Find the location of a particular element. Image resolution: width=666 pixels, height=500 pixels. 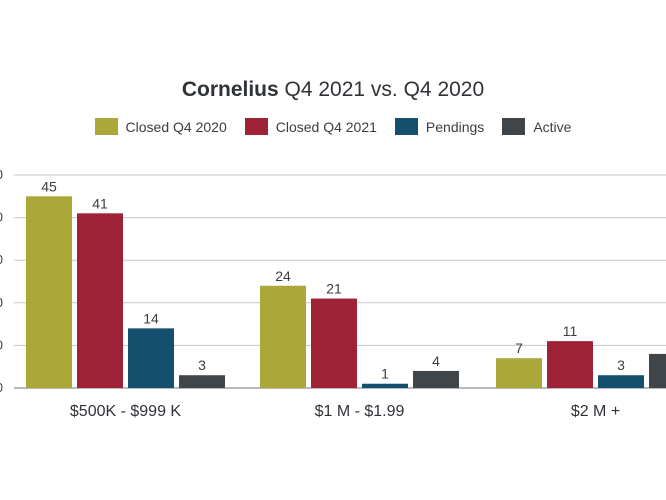

chart-title: Cornelius Q4 2021 vs. Q4 2020 is located at coordinates (333, 90).